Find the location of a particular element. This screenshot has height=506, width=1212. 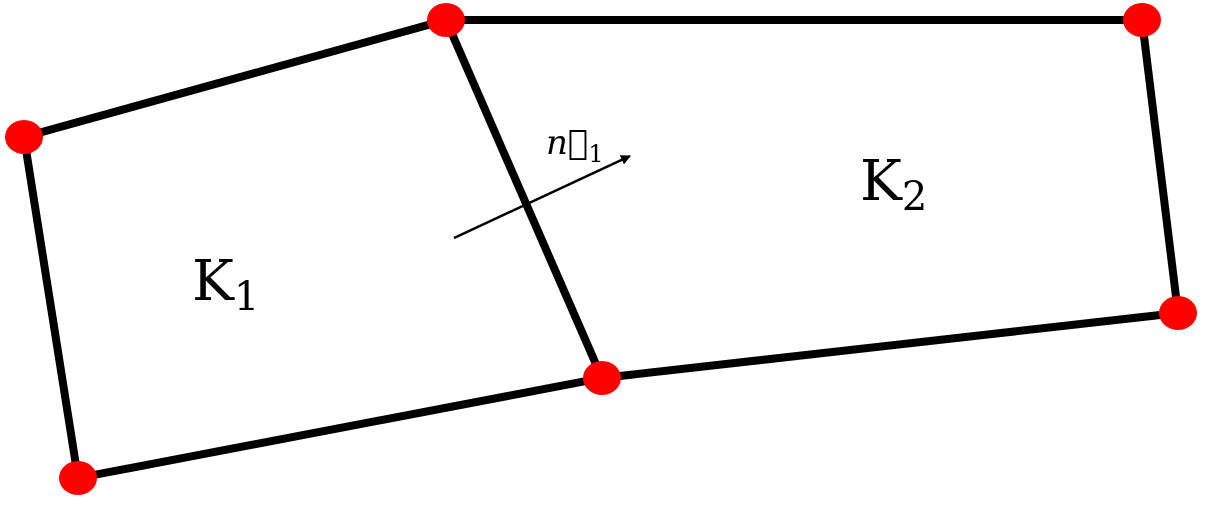

normal-vector-symbol: n⃗ is located at coordinates (567, 143).